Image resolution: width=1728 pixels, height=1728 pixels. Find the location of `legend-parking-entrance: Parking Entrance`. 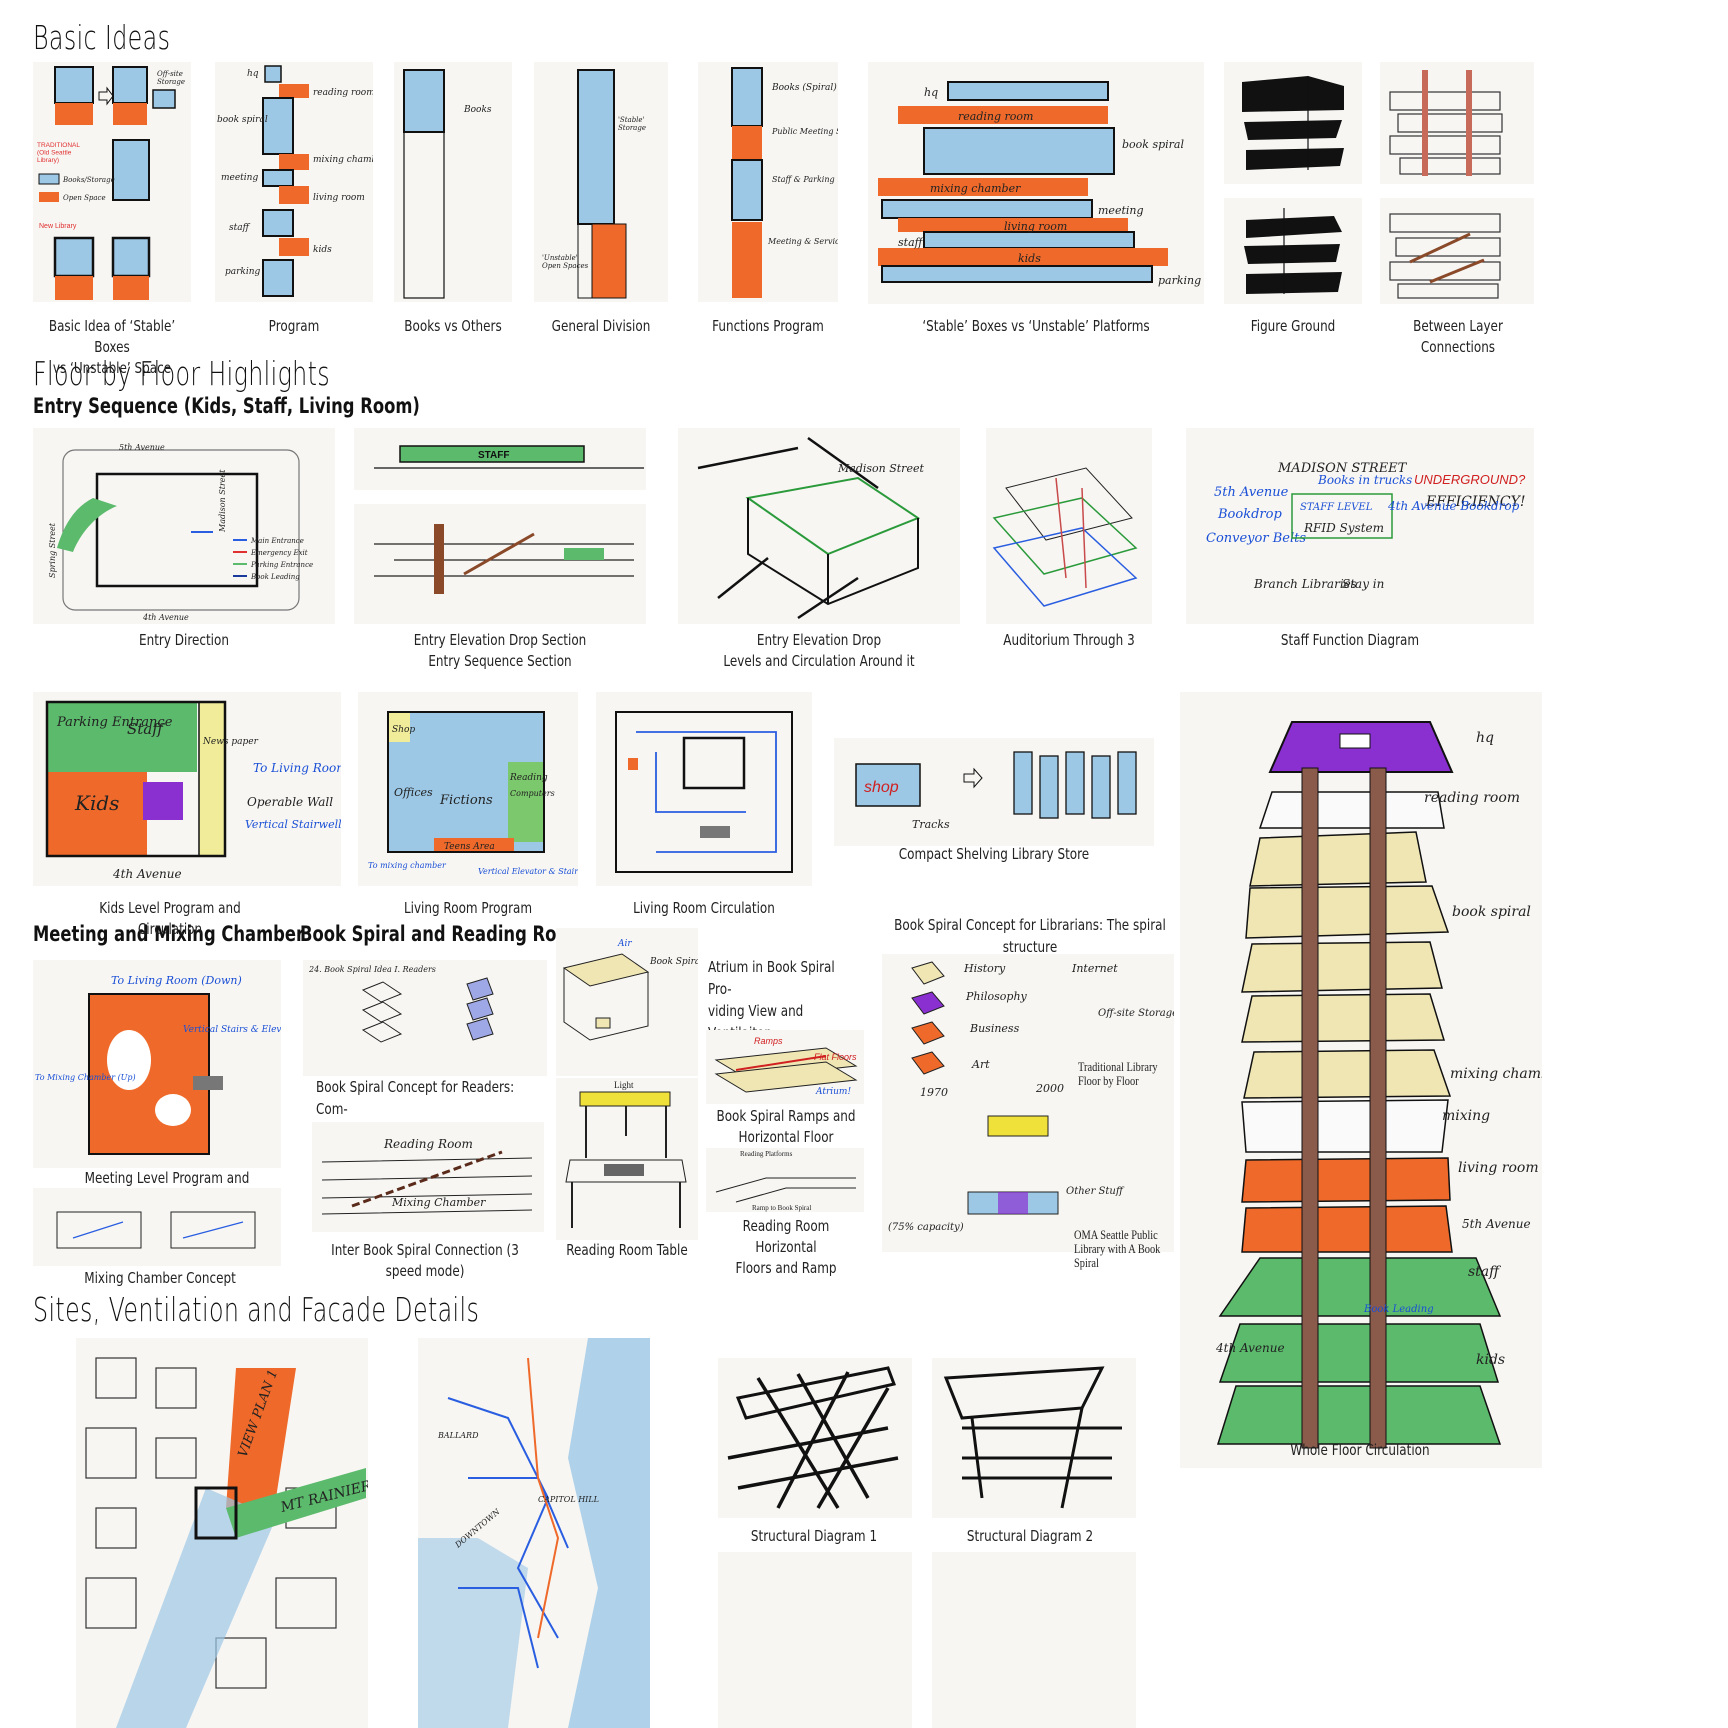

legend-parking-entrance: Parking Entrance is located at coordinates (281, 565).